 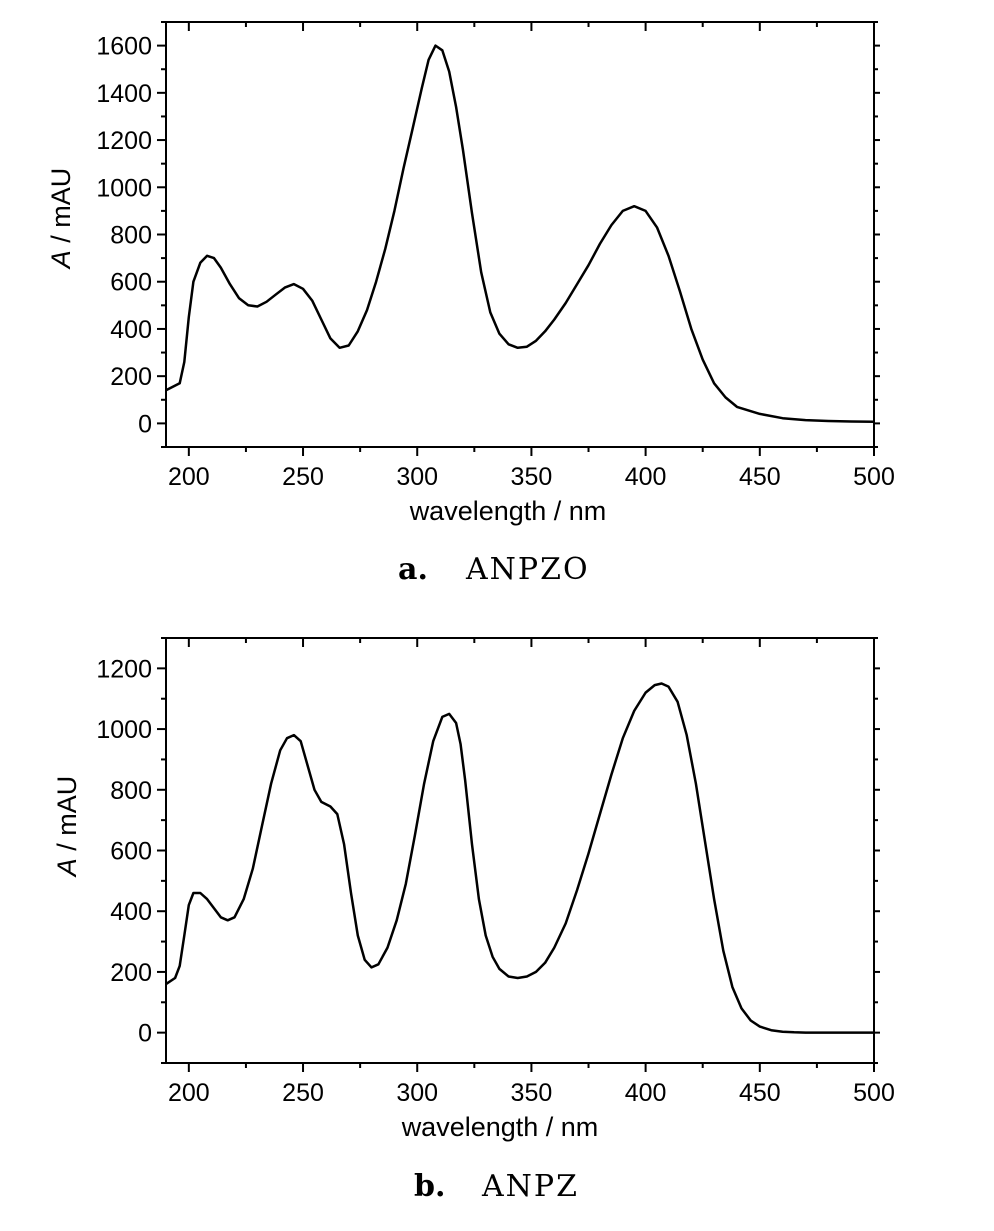 I want to click on y-tick-label: 1600, so click(x=124, y=47).